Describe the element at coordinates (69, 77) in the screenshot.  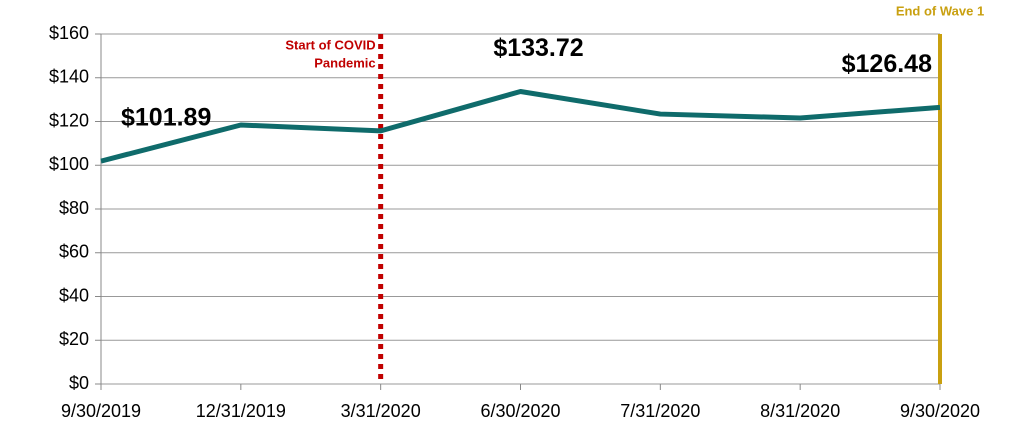
I see `y-tick-label: $140` at that location.